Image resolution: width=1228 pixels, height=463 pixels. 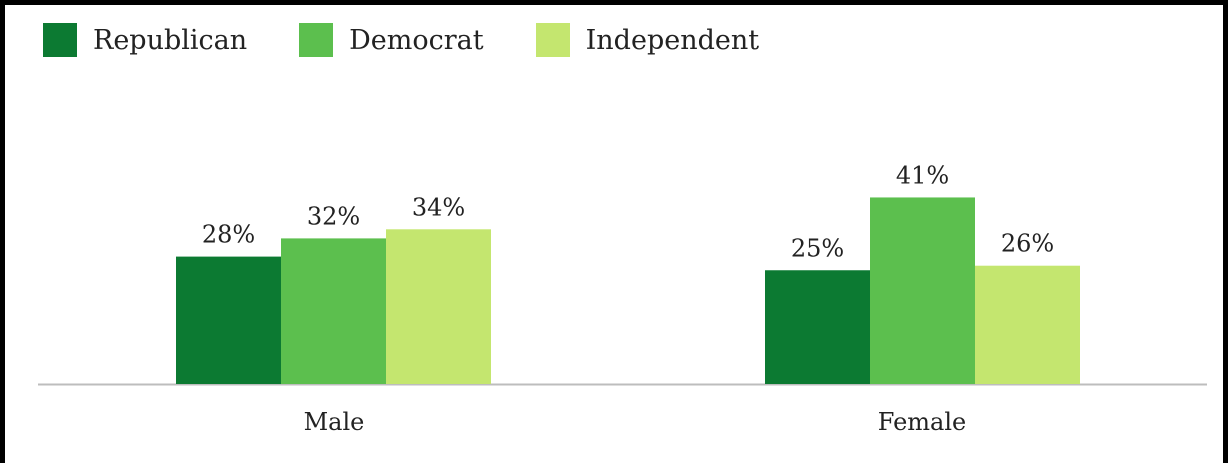 What do you see at coordinates (416, 40) in the screenshot?
I see `legend-label-democrat: Democrat` at bounding box center [416, 40].